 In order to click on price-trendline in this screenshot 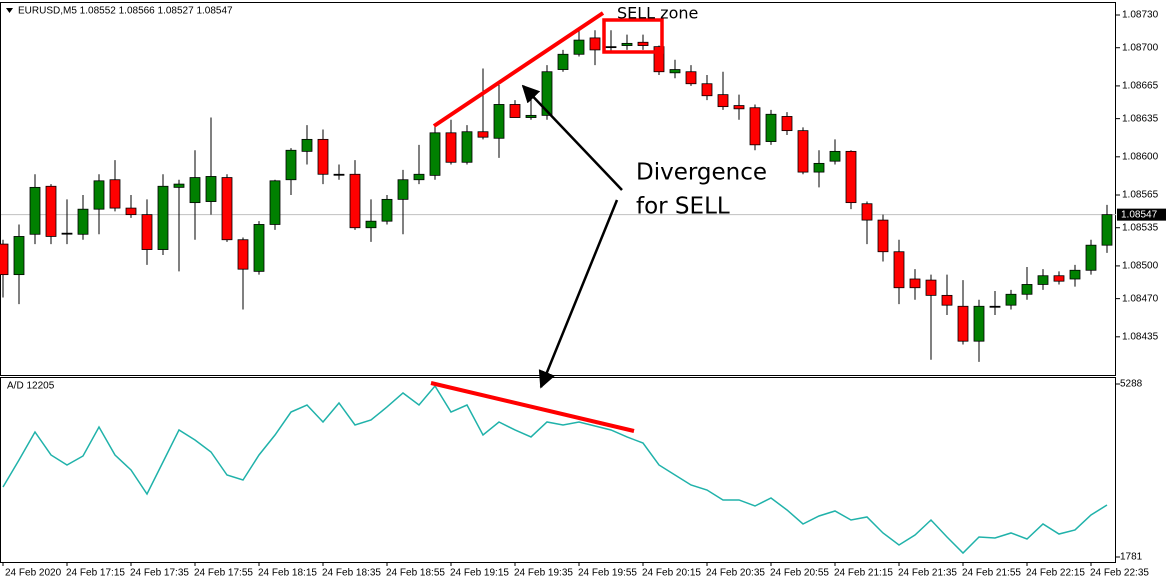, I will do `click(518, 69)`.